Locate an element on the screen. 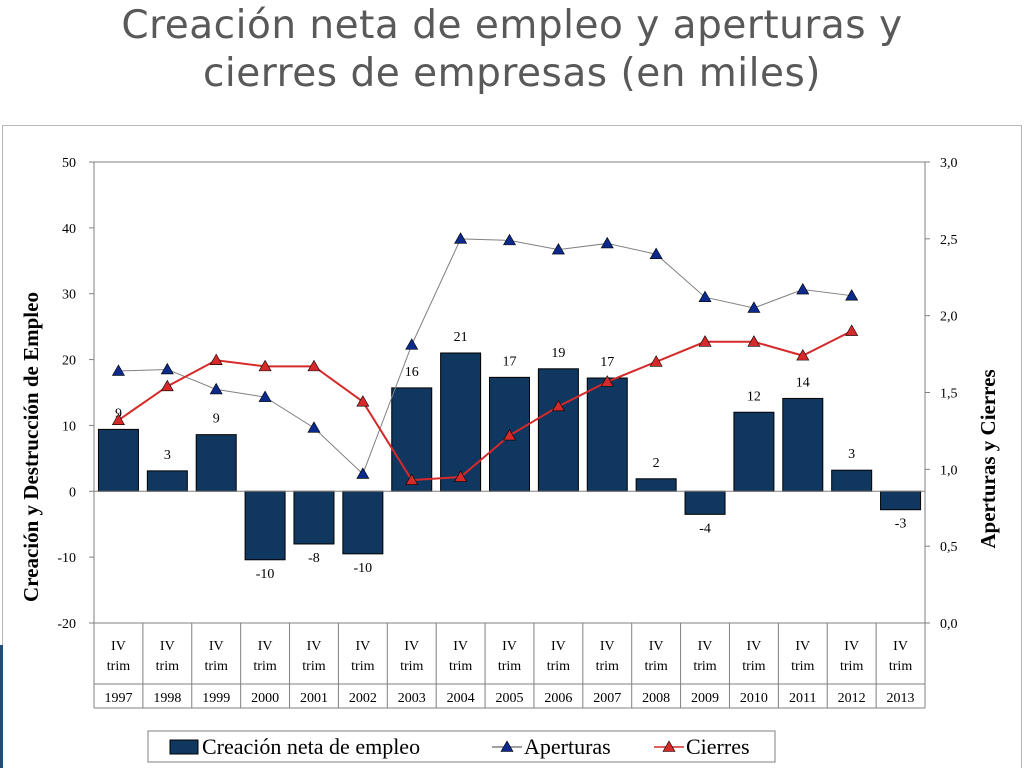  x-tick-label: 1998 is located at coordinates (167, 698).